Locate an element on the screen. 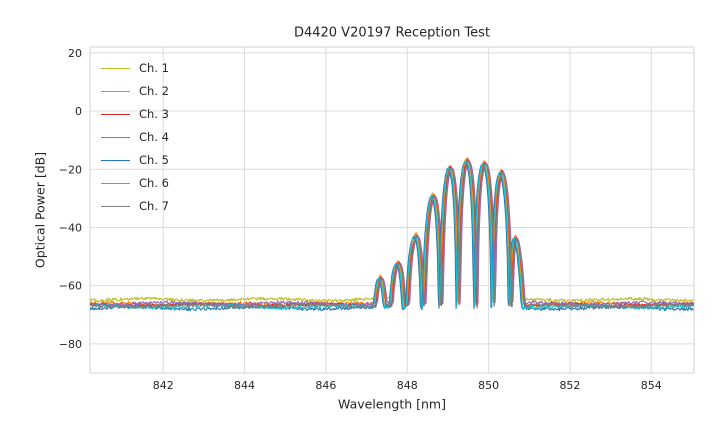 This screenshot has height=432, width=720. legend-label: Ch. 5 is located at coordinates (154, 160).